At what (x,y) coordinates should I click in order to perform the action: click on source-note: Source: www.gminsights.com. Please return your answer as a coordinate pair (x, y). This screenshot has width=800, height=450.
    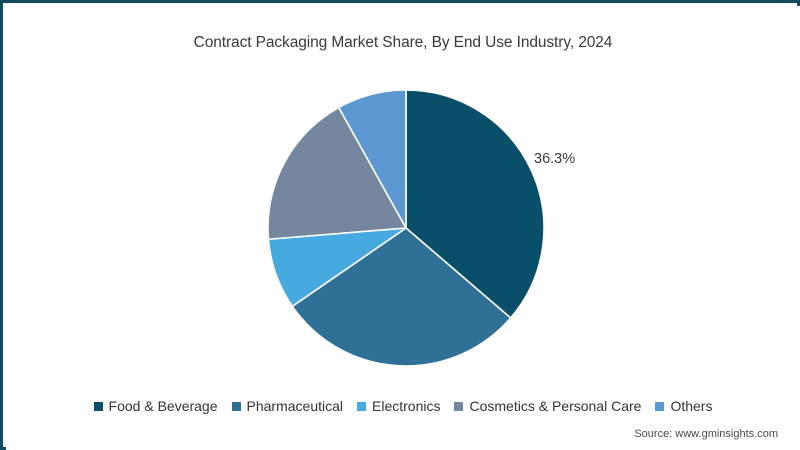
    Looking at the image, I should click on (706, 434).